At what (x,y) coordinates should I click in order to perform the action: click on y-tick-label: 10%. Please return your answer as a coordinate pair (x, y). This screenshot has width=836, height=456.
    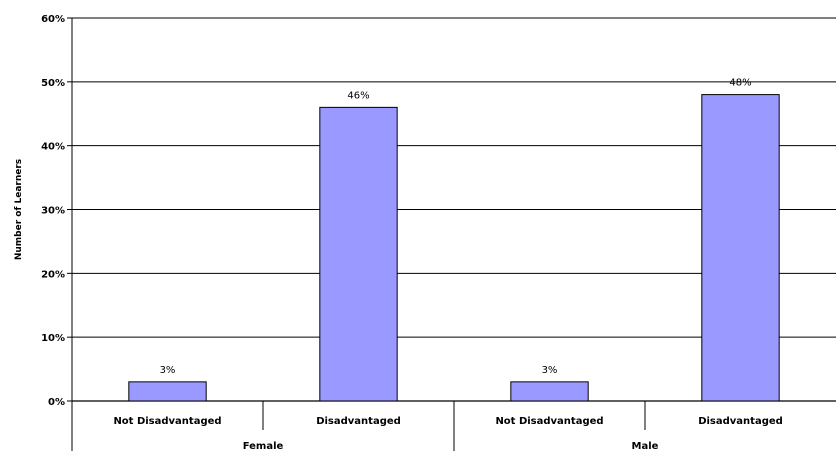
    Looking at the image, I should click on (53, 338).